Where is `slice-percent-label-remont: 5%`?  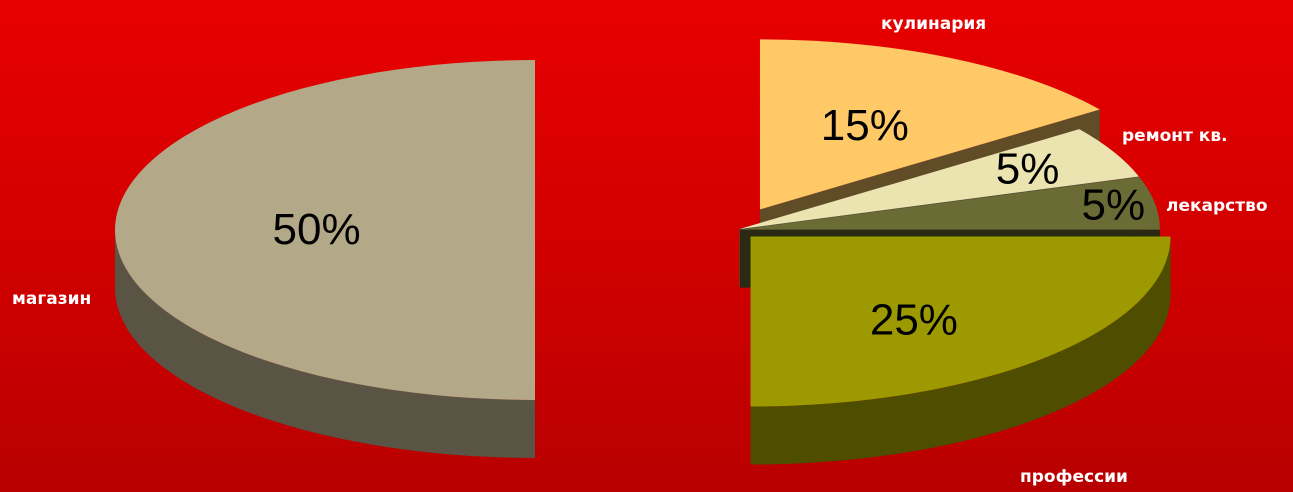 slice-percent-label-remont: 5% is located at coordinates (1028, 169).